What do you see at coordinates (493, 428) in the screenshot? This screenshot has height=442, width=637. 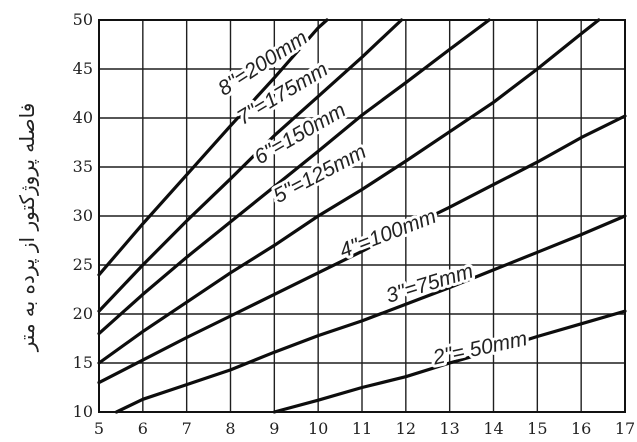 I see `x-tick-label-9: 14` at bounding box center [493, 428].